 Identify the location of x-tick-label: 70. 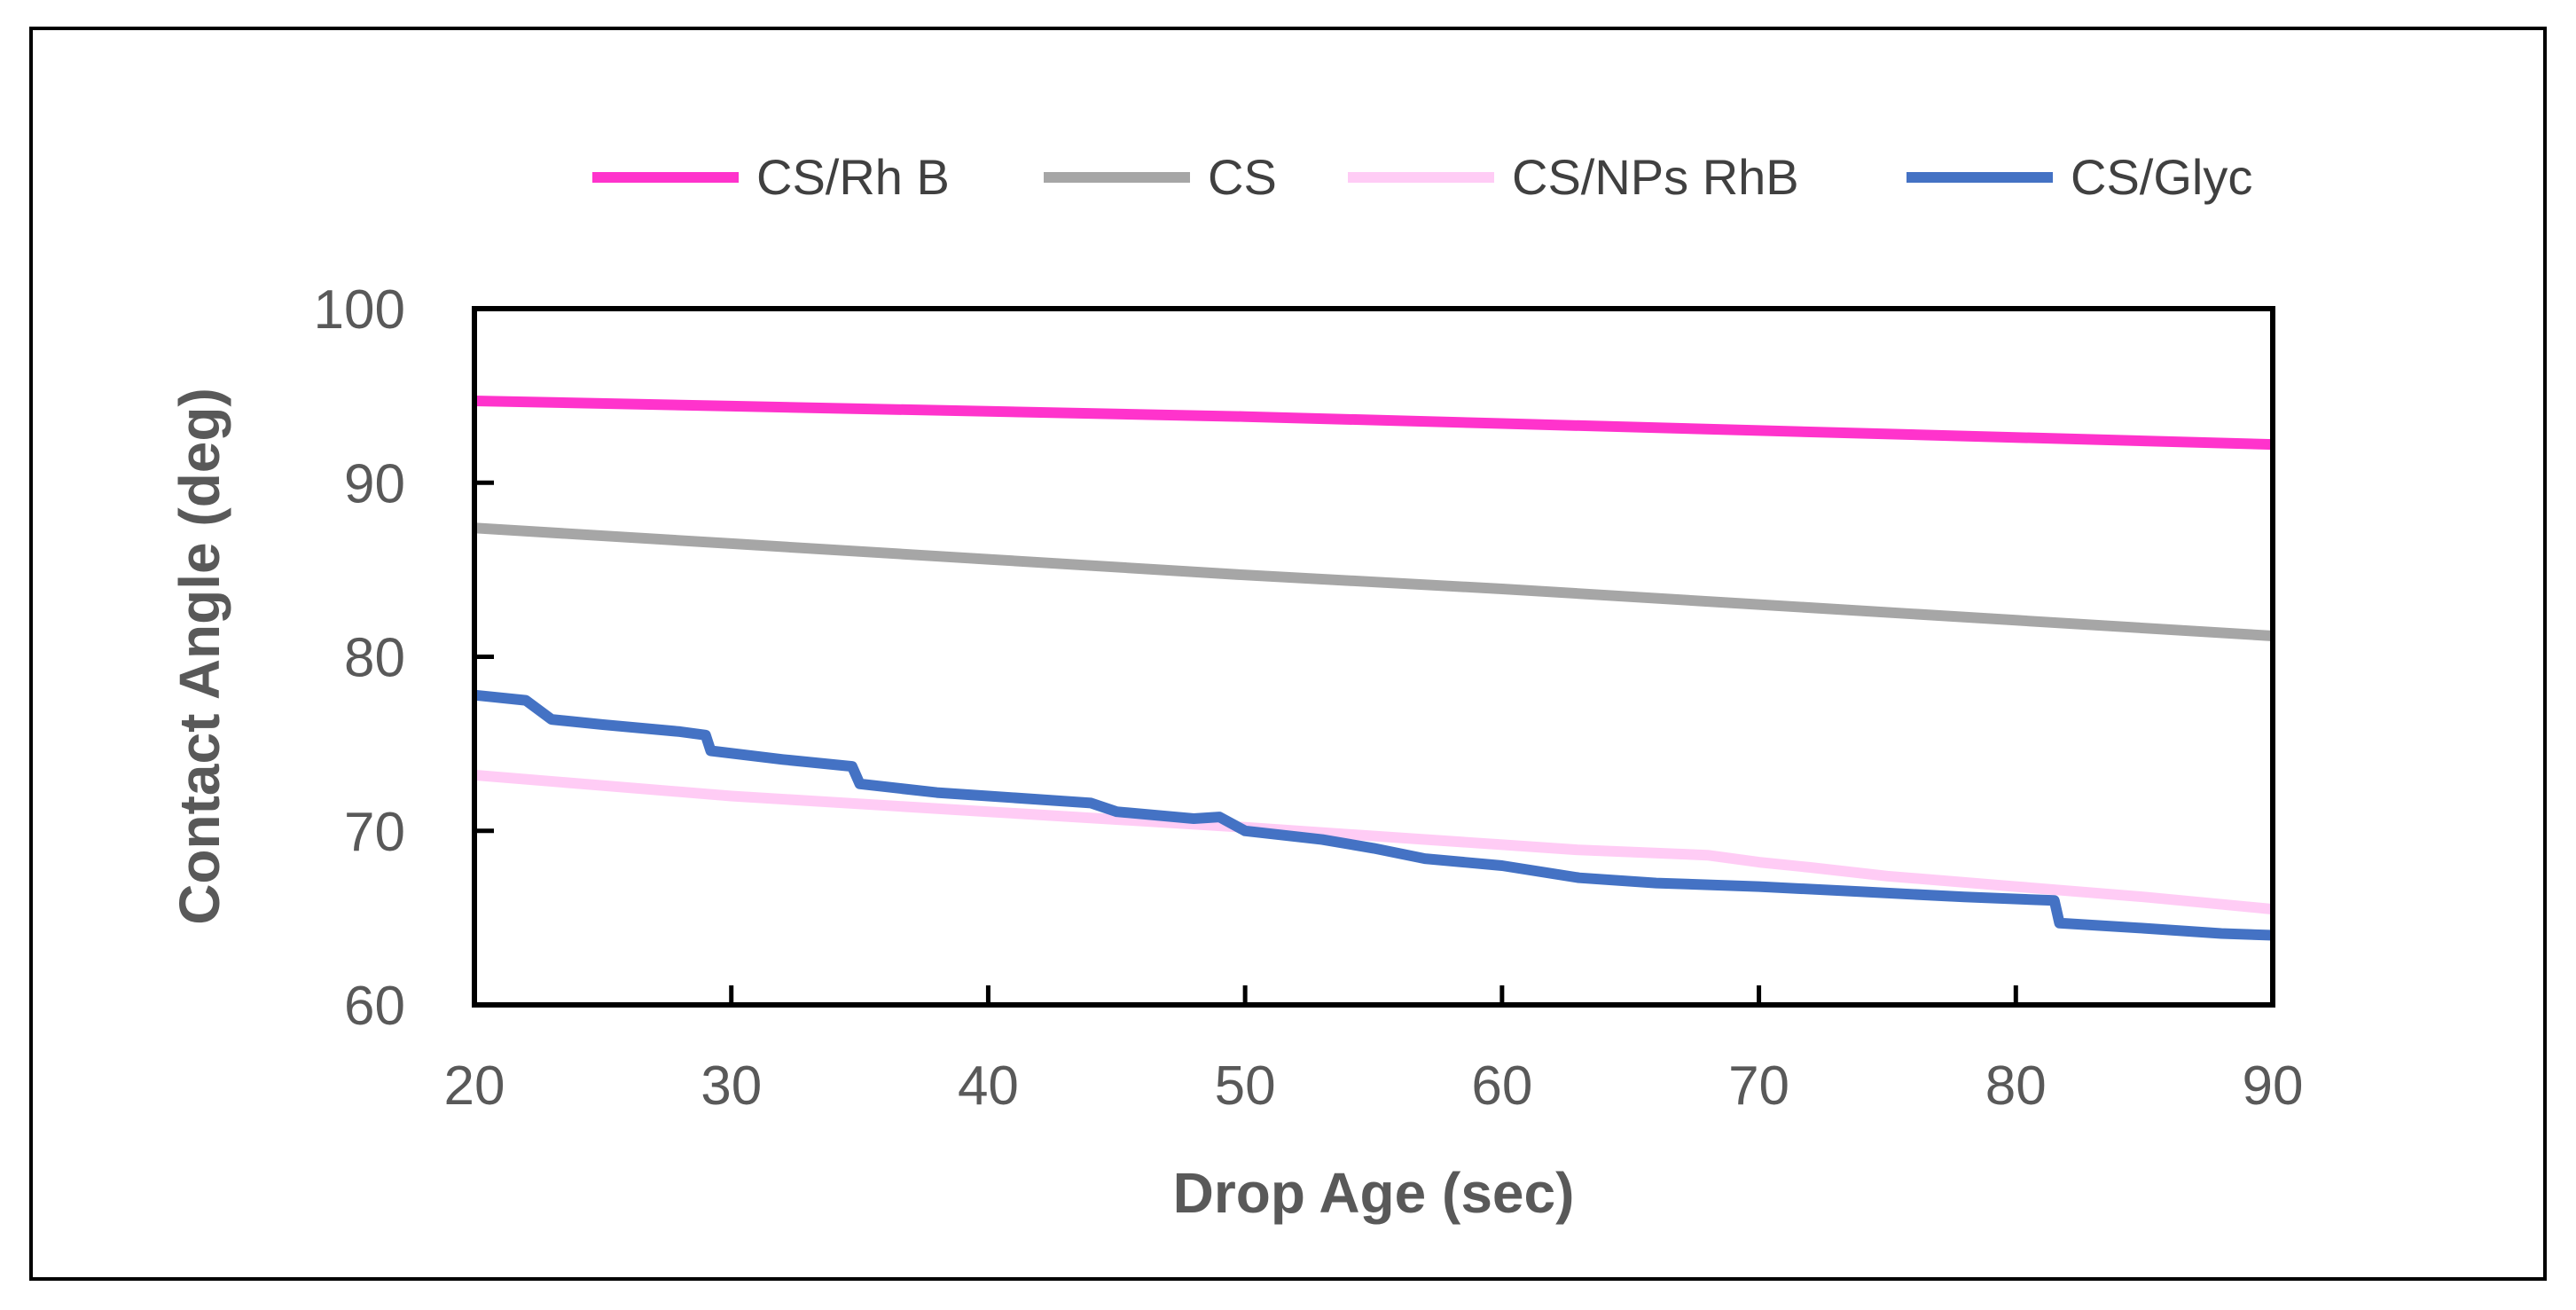
(1758, 1086).